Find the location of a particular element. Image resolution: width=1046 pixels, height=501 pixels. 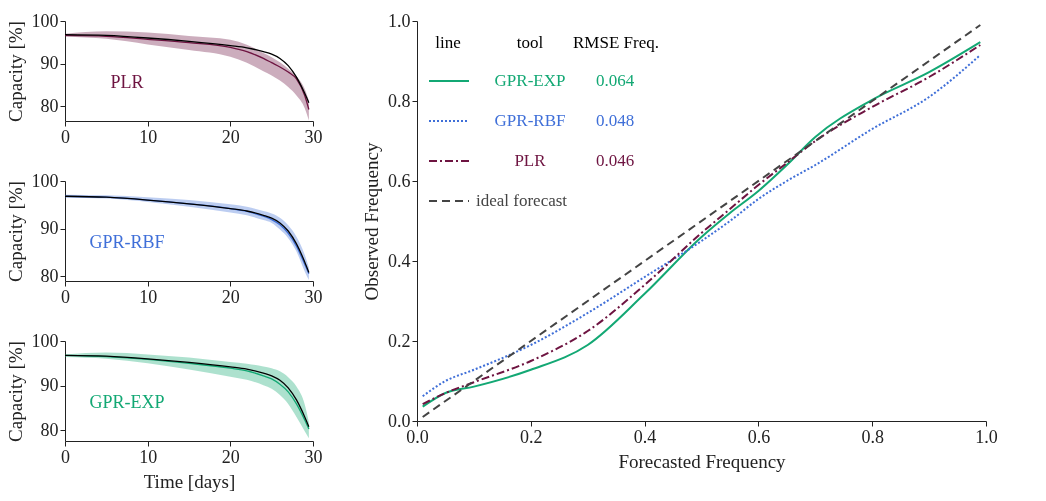

series-label: PLR is located at coordinates (127, 82).